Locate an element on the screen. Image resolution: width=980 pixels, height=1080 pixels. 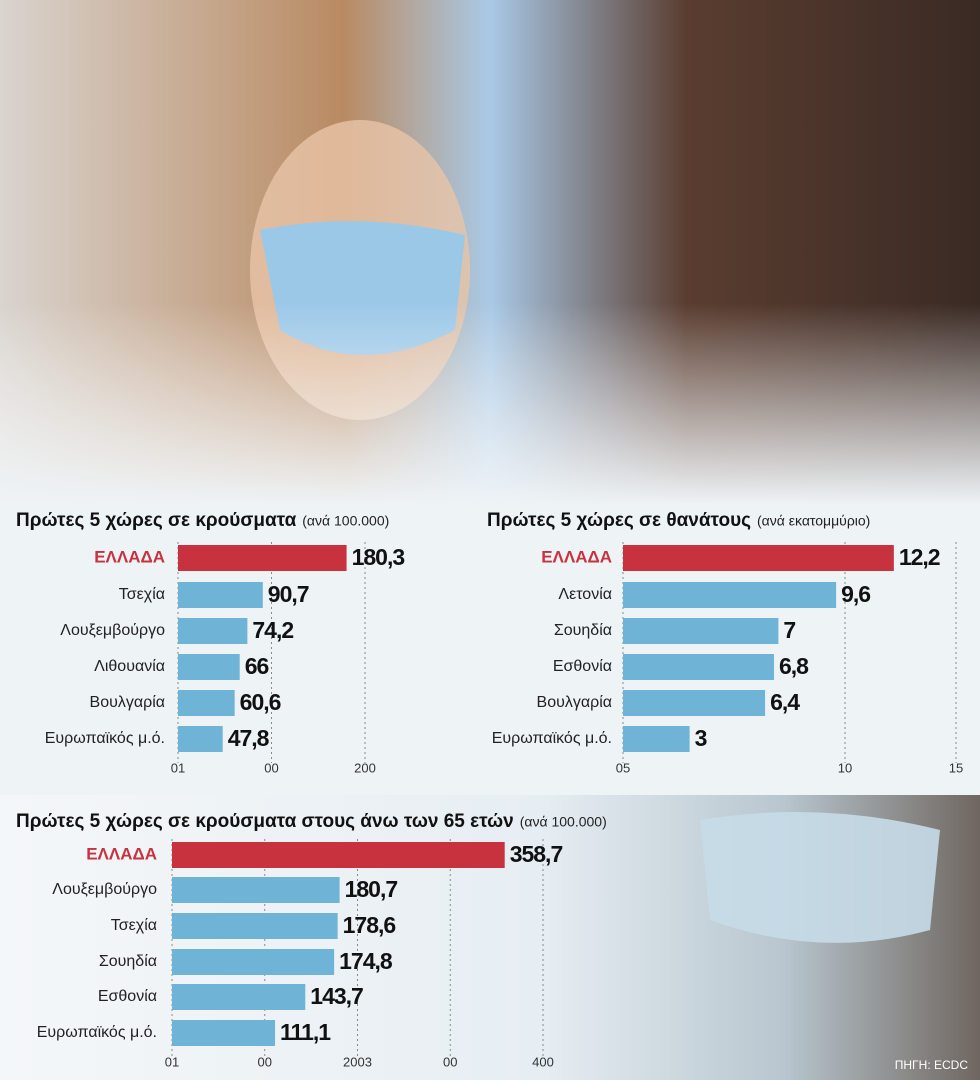
value-label: 174,8 is located at coordinates (366, 961).